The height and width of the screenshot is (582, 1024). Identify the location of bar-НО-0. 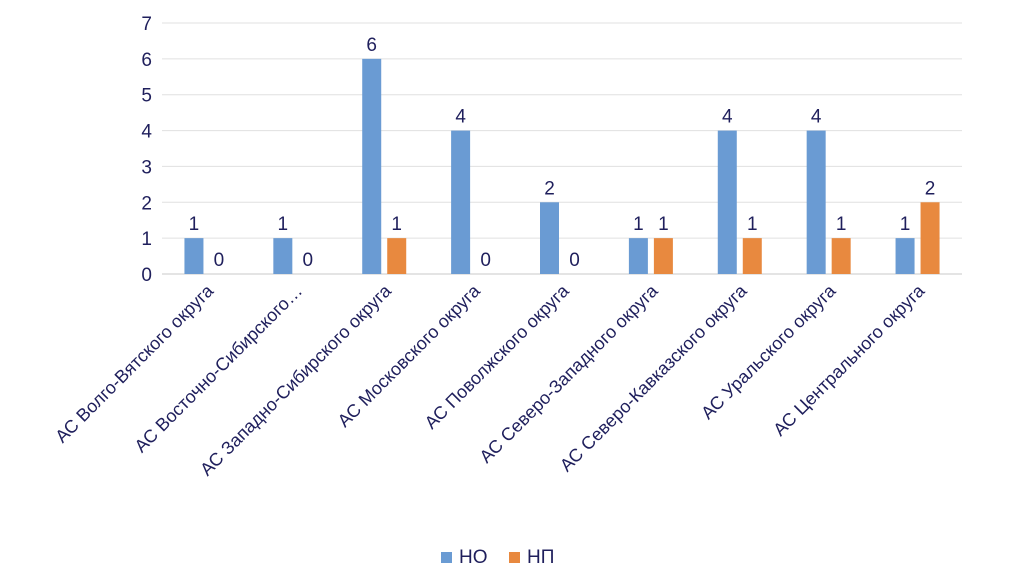
(194, 256).